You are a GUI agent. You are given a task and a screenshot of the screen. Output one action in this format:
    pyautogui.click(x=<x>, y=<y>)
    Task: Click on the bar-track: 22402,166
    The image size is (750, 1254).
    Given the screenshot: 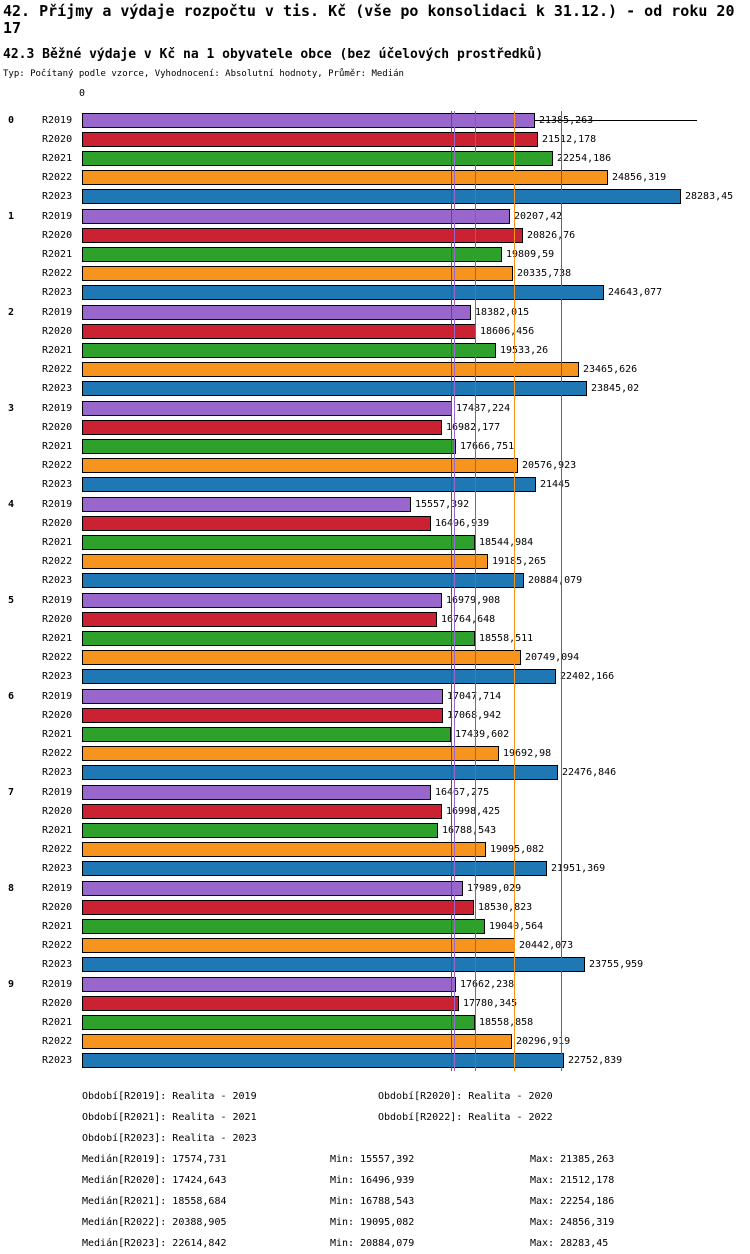 What is the action you would take?
    pyautogui.click(x=389, y=676)
    